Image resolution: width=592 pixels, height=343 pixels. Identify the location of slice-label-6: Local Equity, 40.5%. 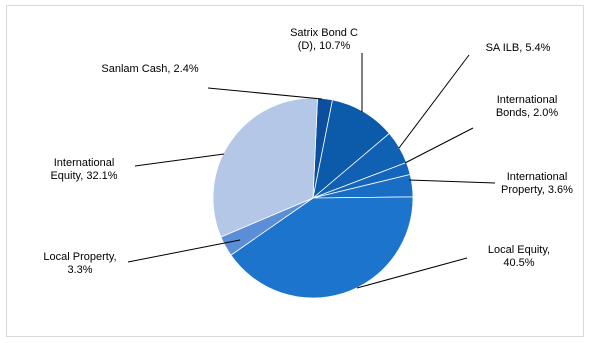
(519, 256).